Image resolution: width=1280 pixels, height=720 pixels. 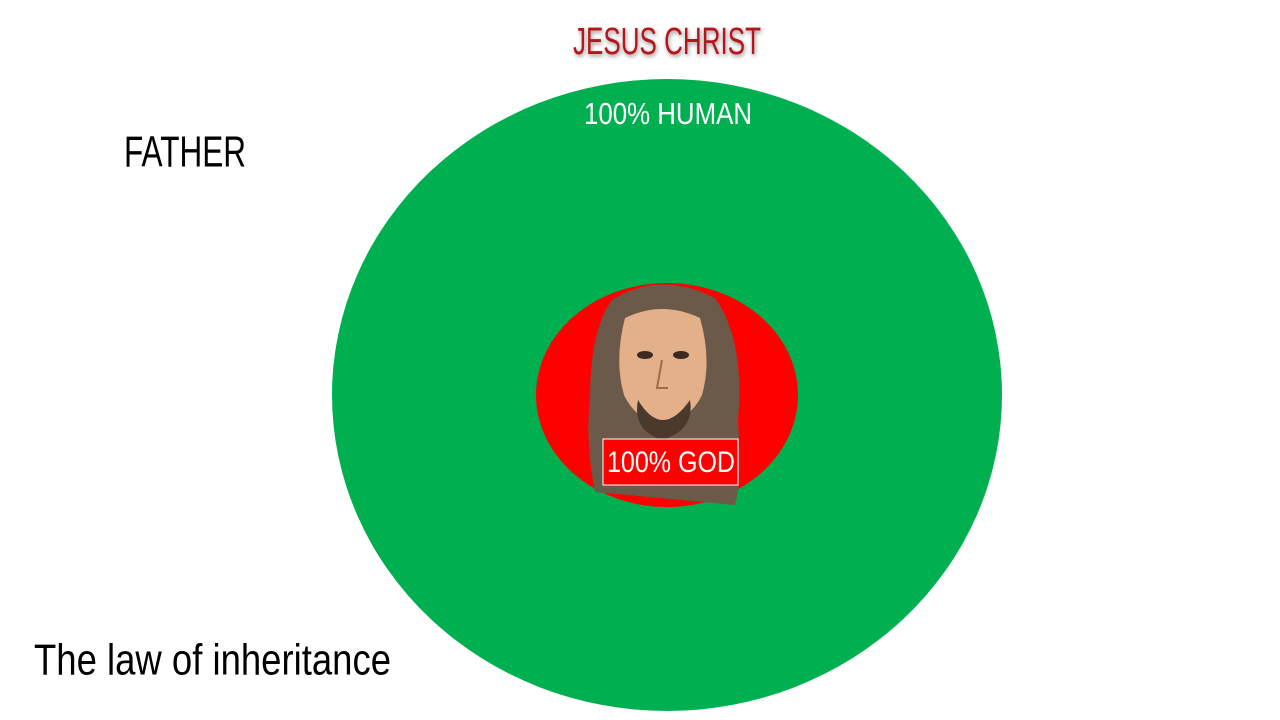 What do you see at coordinates (667, 42) in the screenshot?
I see `title: JESUS CHRIST` at bounding box center [667, 42].